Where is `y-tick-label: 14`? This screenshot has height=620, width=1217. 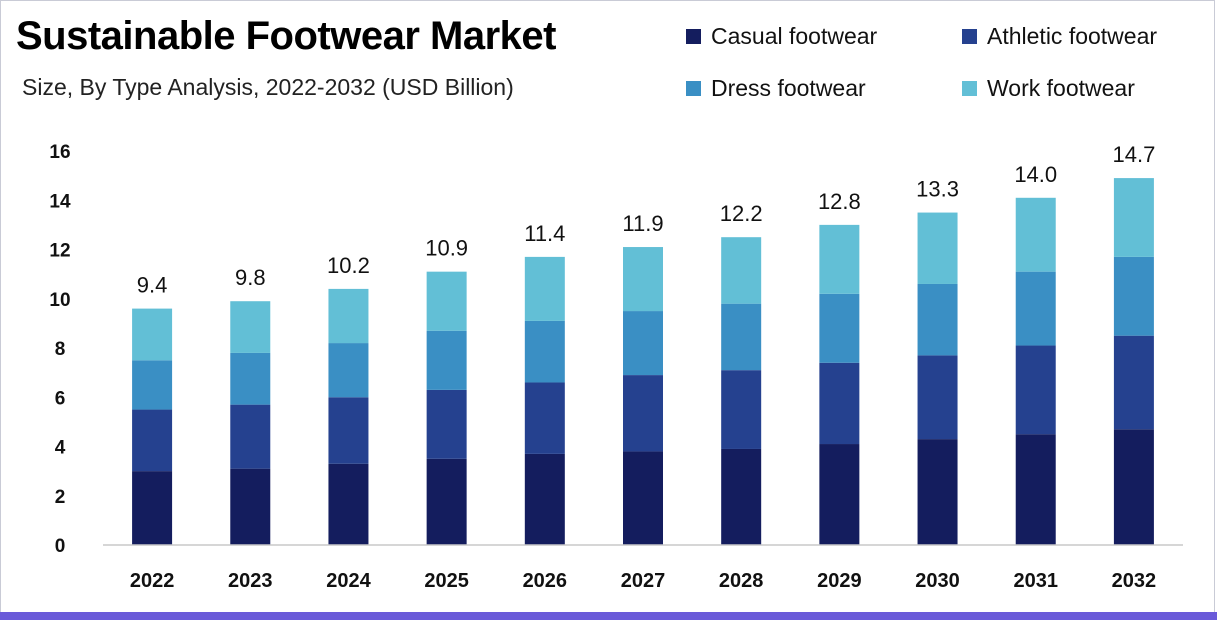 y-tick-label: 14 is located at coordinates (60, 201).